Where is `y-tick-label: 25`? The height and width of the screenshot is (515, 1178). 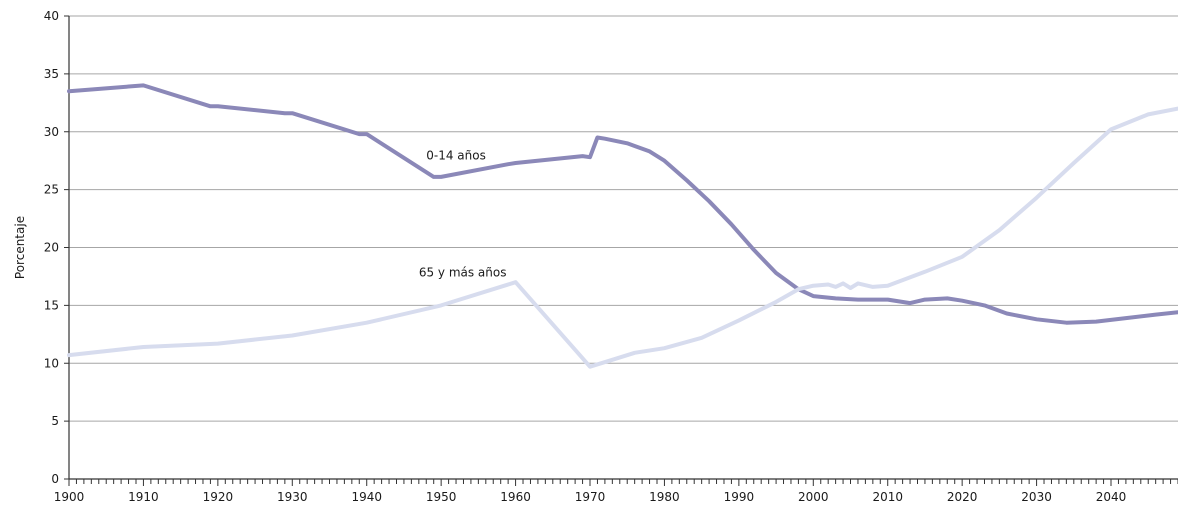 y-tick-label: 25 is located at coordinates (51, 190).